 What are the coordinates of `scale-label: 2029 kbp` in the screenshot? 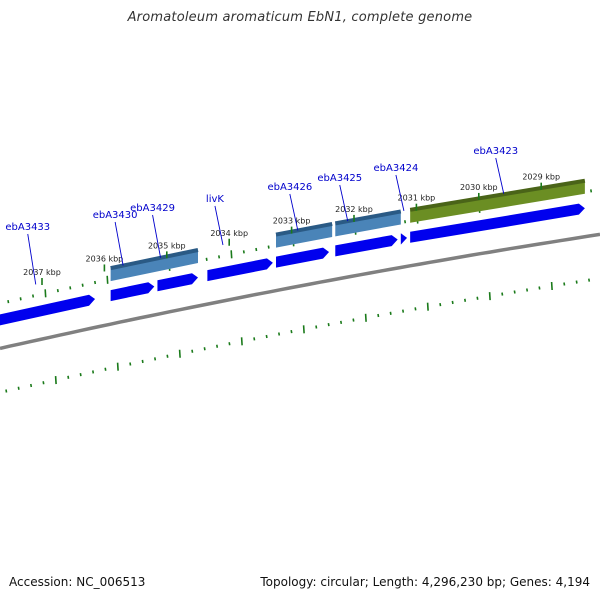 It's located at (541, 177).